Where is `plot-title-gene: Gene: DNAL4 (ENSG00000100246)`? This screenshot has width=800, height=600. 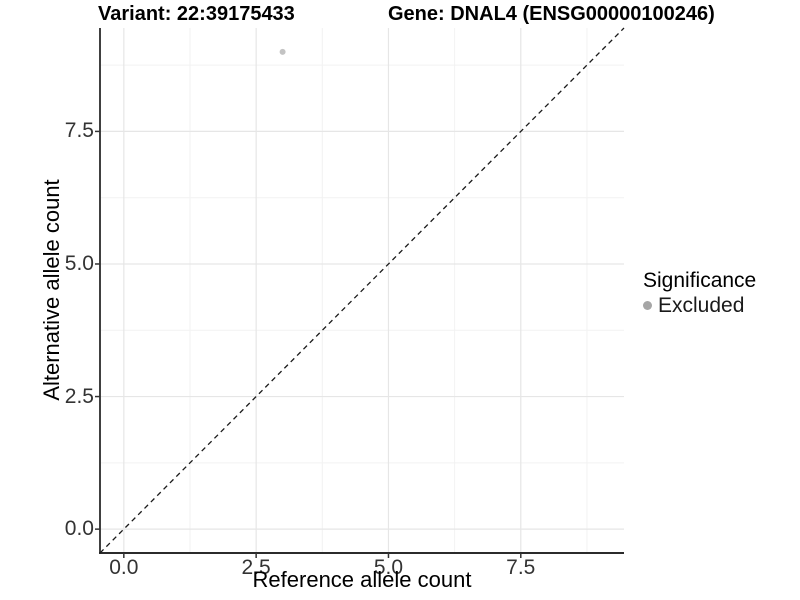 plot-title-gene: Gene: DNAL4 (ENSG00000100246) is located at coordinates (551, 14).